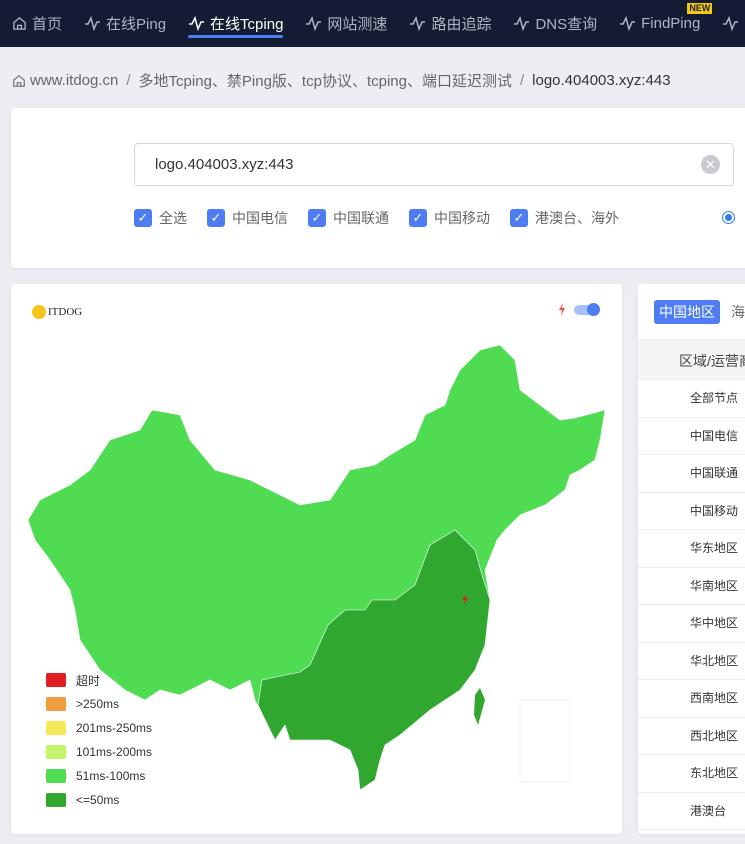 This screenshot has width=745, height=844. Describe the element at coordinates (728, 217) in the screenshot. I see `radio-option` at that location.